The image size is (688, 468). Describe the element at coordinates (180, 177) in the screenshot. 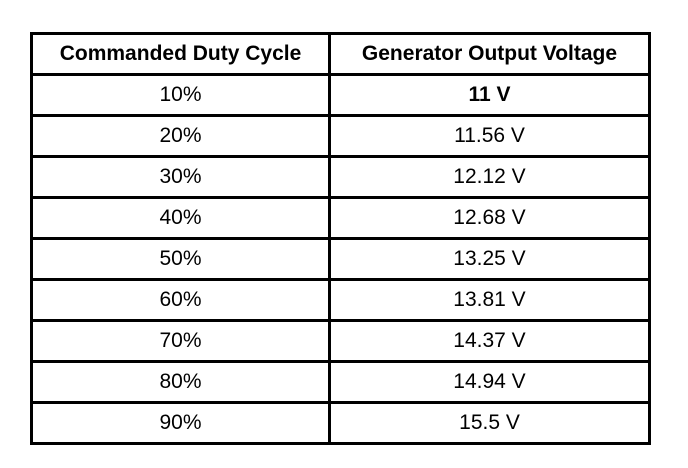

I see `duty-cycle-cell: 30%` at that location.